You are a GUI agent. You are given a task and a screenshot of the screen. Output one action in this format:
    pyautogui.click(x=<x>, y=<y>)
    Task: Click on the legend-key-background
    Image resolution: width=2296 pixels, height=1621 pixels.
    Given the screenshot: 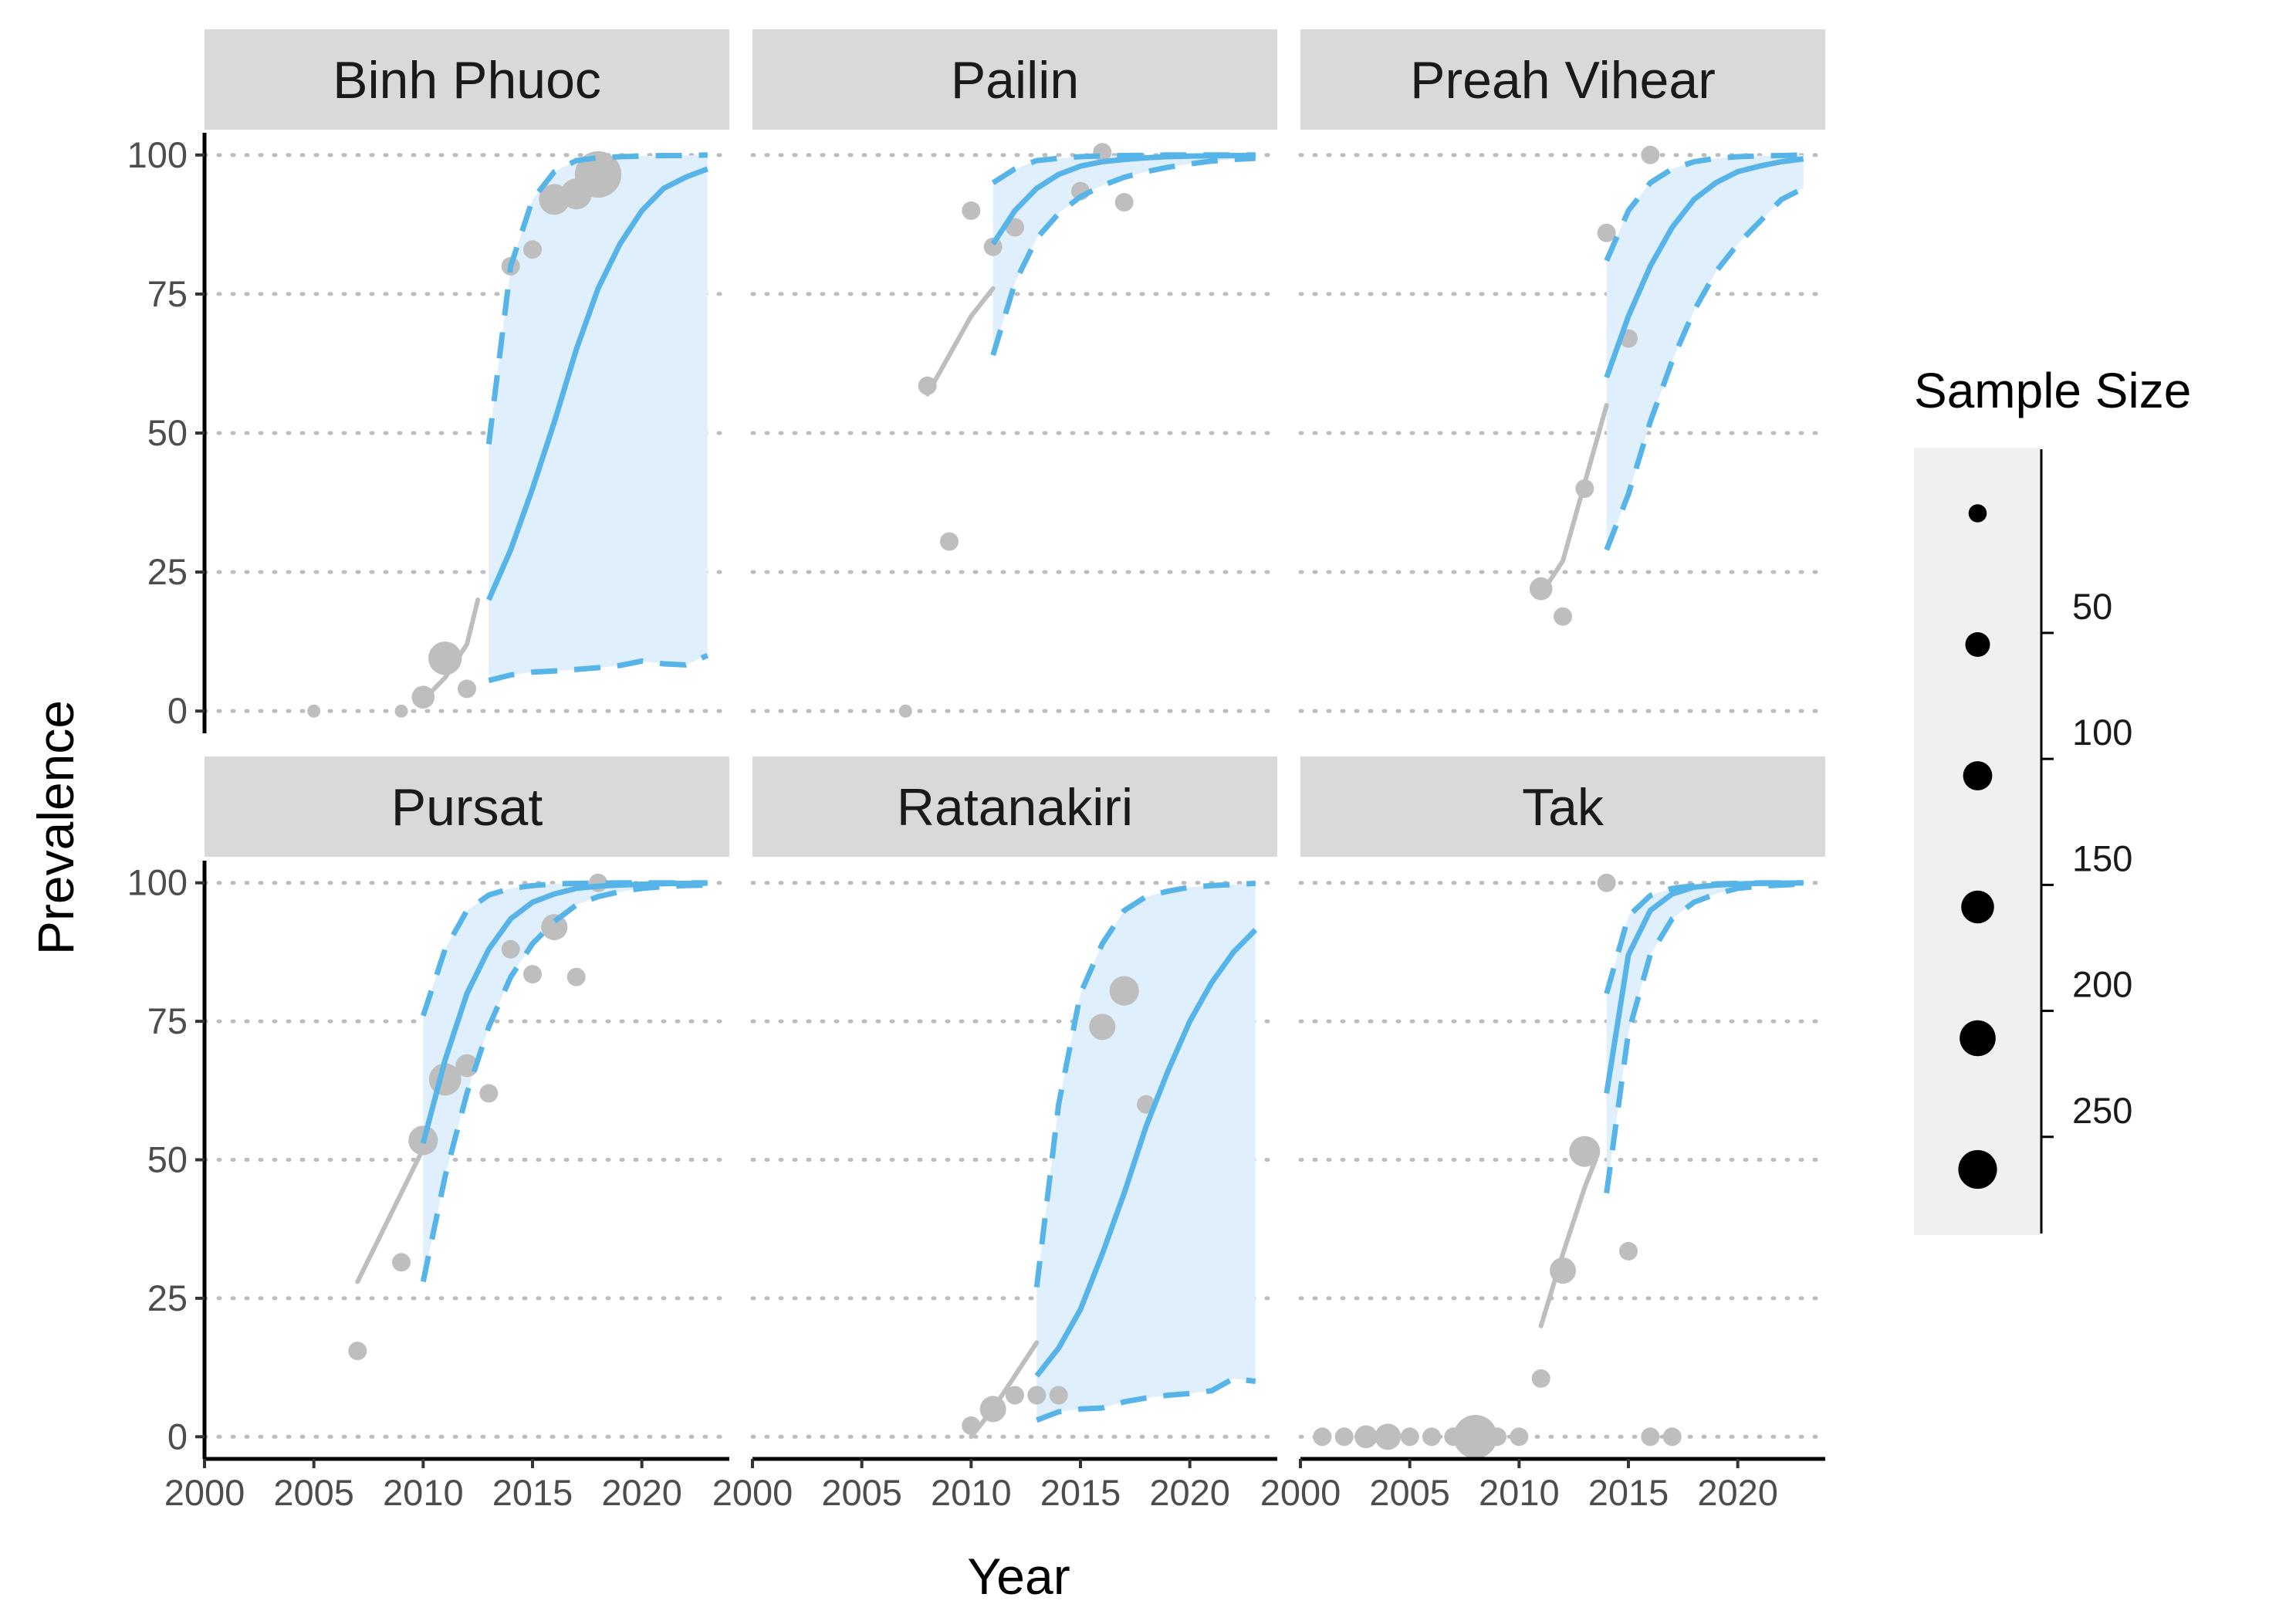 What is the action you would take?
    pyautogui.click(x=1977, y=841)
    